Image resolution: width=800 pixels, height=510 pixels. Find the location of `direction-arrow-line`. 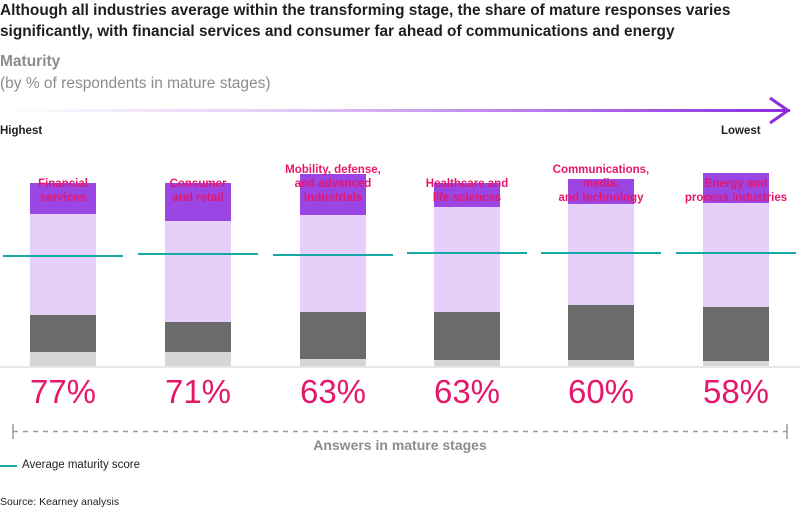

direction-arrow-line is located at coordinates (395, 110).